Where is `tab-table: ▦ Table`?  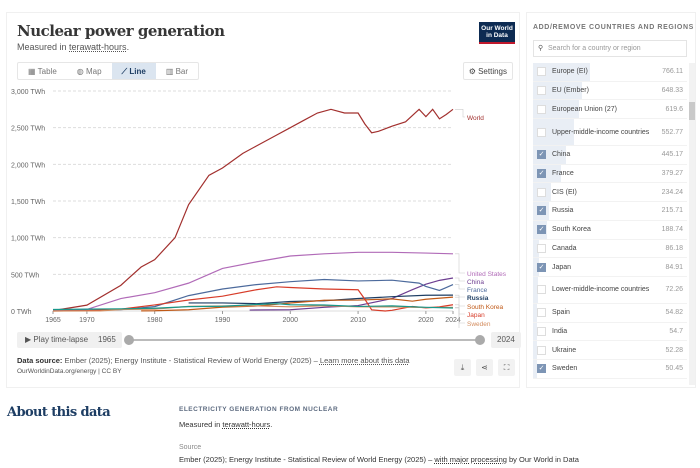
tab-table: ▦ Table is located at coordinates (42, 71).